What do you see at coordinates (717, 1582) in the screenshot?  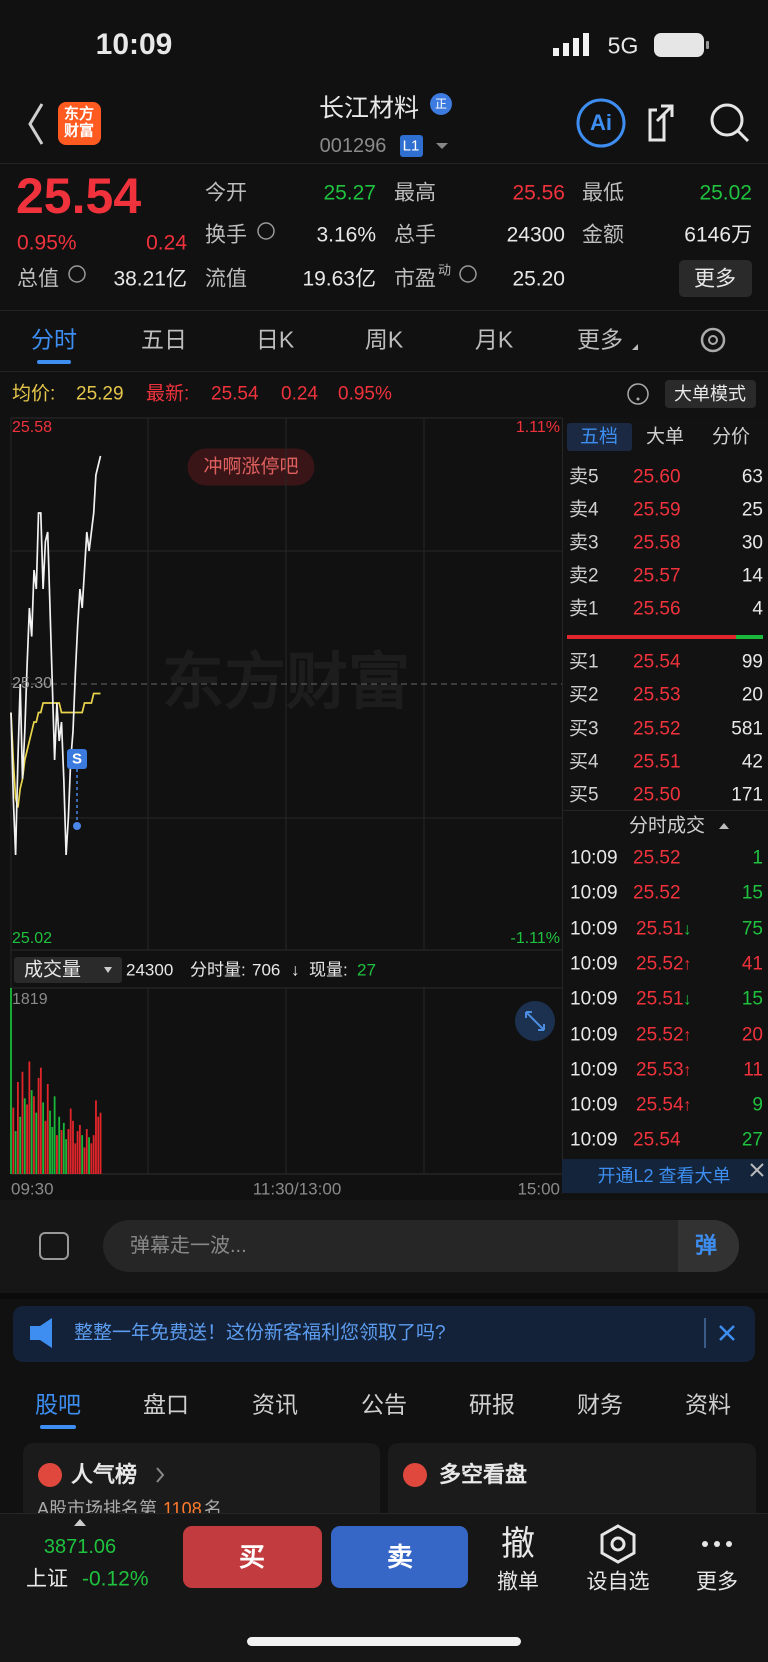 I see `more-toolbar-label: 更多` at bounding box center [717, 1582].